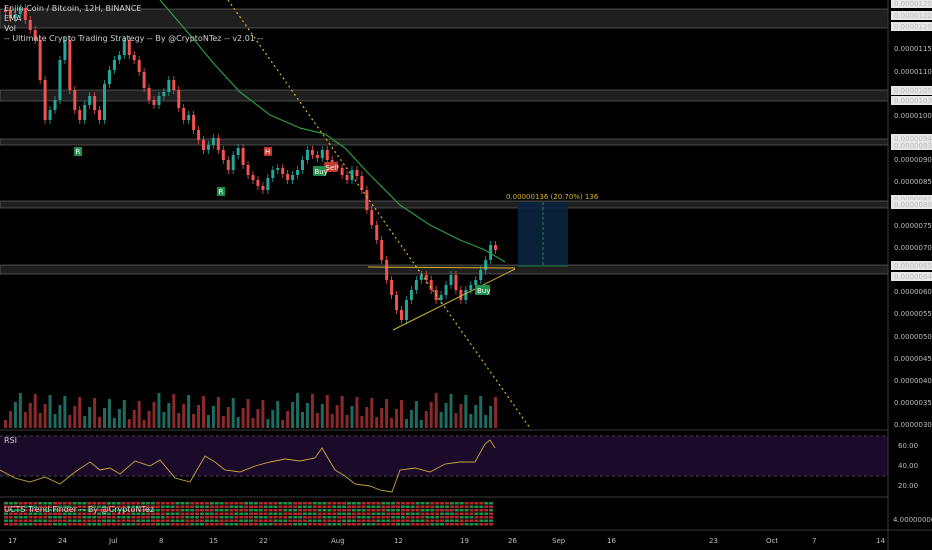 The height and width of the screenshot is (550, 932). I want to click on sell-signal: Sell, so click(331, 167).